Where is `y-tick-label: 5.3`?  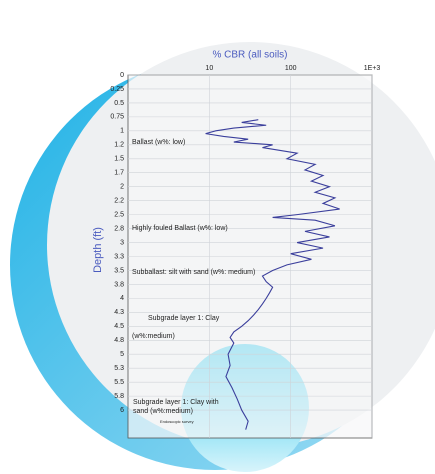
y-tick-label: 5.3 is located at coordinates (119, 368).